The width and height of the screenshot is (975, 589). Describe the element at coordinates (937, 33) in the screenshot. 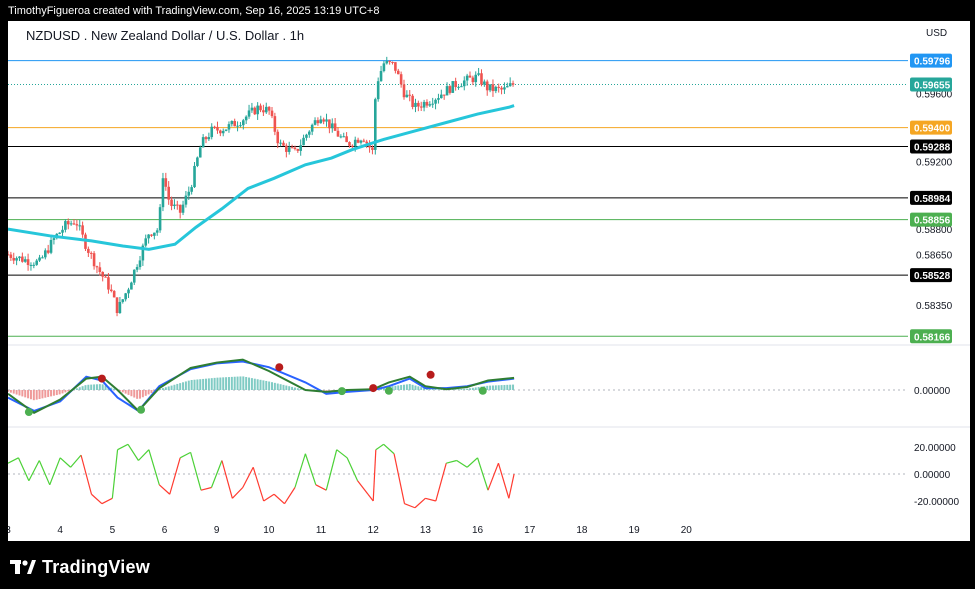

I see `currency-label: USD` at that location.